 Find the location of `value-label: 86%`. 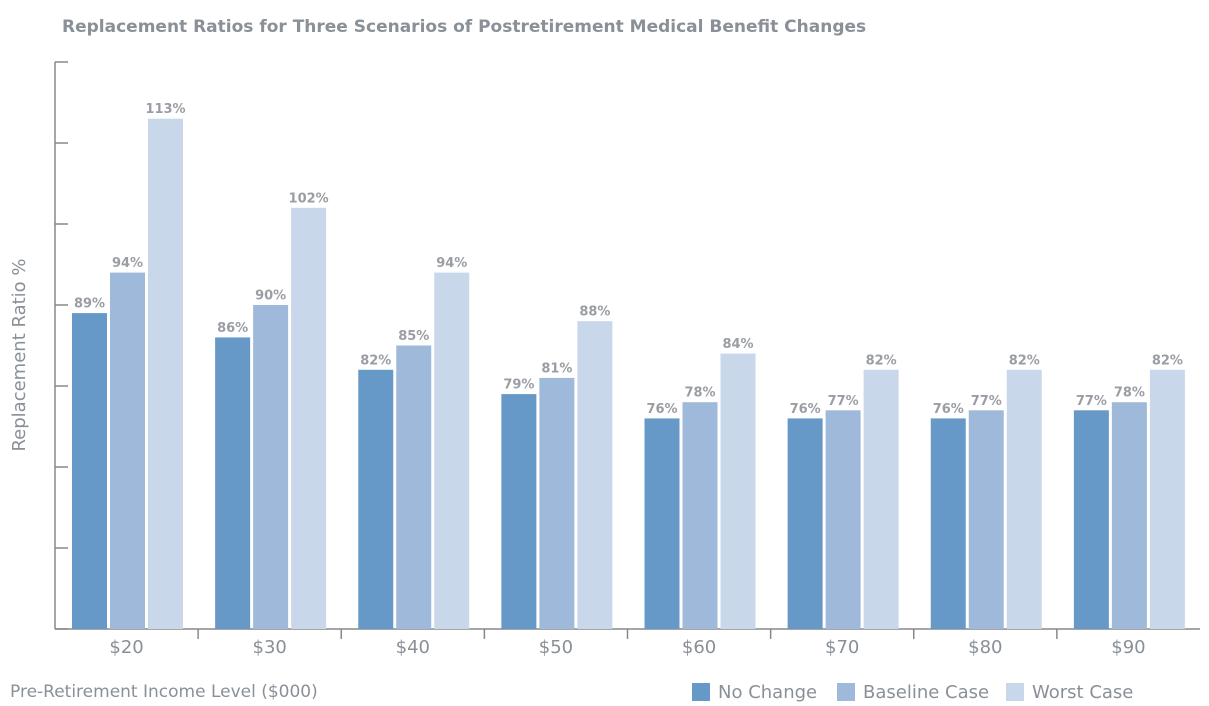

value-label: 86% is located at coordinates (232, 328).